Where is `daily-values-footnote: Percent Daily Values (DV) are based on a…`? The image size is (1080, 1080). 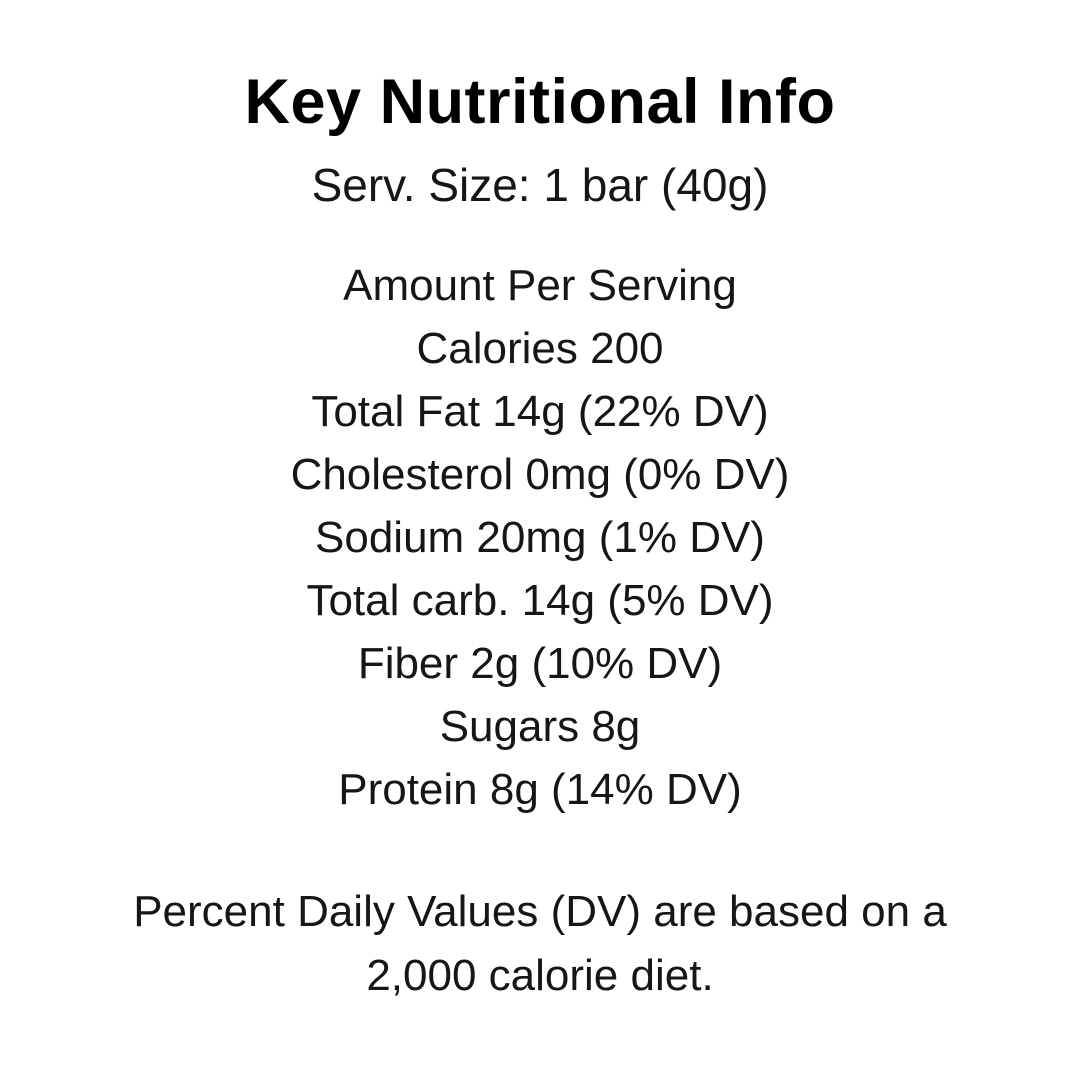 daily-values-footnote: Percent Daily Values (DV) are based on a… is located at coordinates (540, 944).